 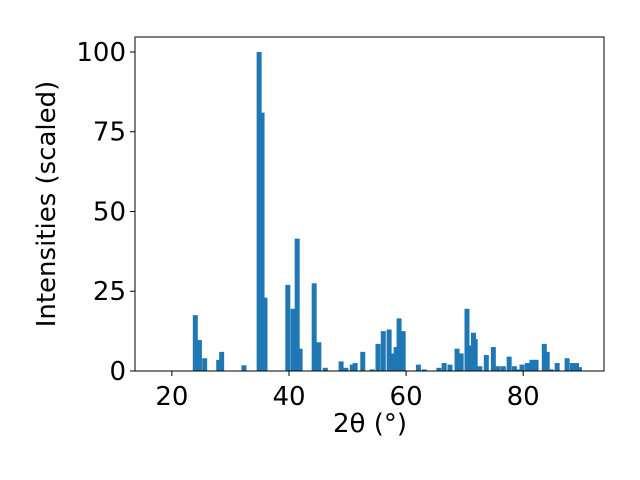 What do you see at coordinates (101, 53) in the screenshot?
I see `y-tick-label: 100` at bounding box center [101, 53].